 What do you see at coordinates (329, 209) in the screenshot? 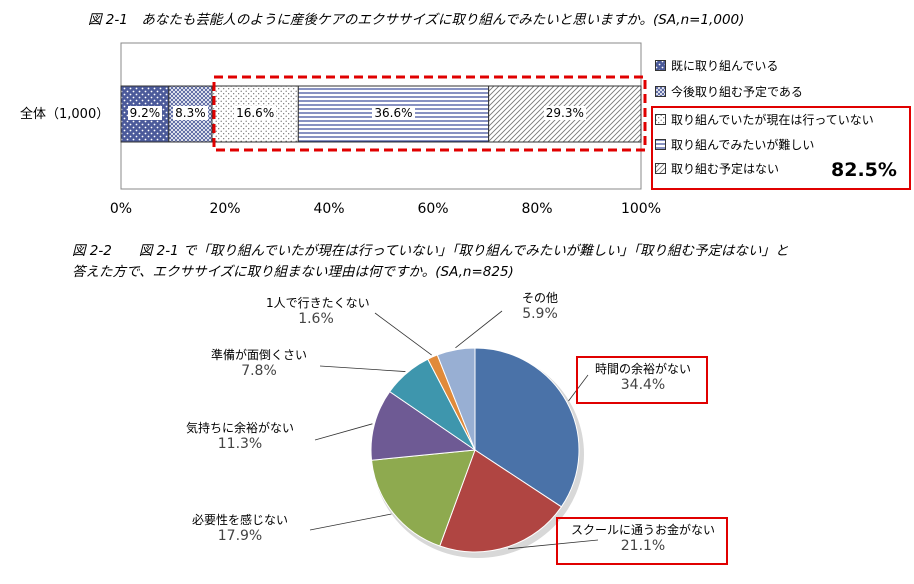
I see `x-tick-label: 40%` at bounding box center [329, 209].